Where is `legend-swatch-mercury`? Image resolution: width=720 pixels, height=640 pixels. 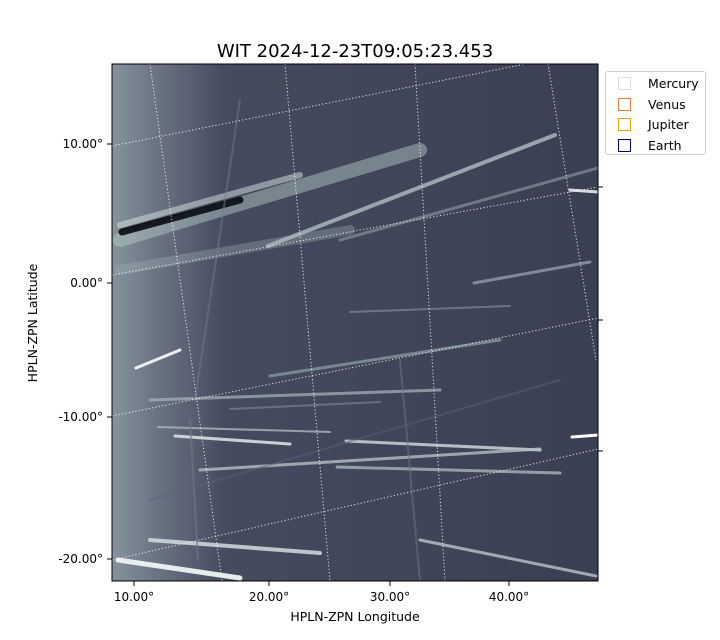 legend-swatch-mercury is located at coordinates (624, 83).